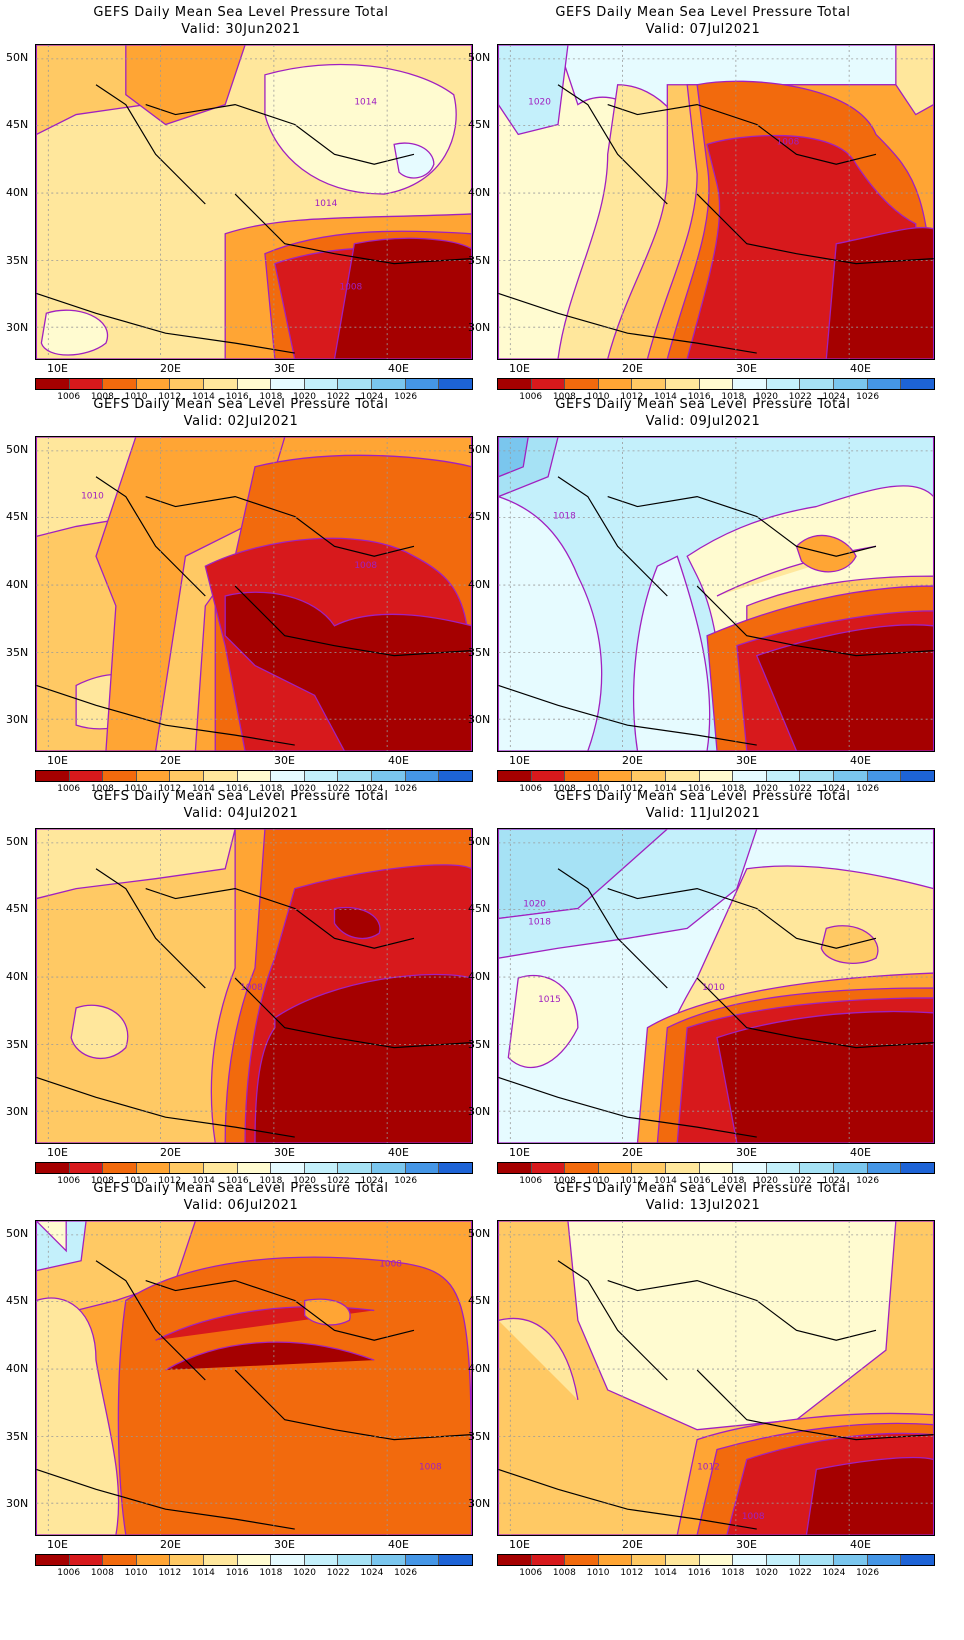 The image size is (964, 1640). What do you see at coordinates (479, 908) in the screenshot?
I see `latitude-label: 45N` at bounding box center [479, 908].